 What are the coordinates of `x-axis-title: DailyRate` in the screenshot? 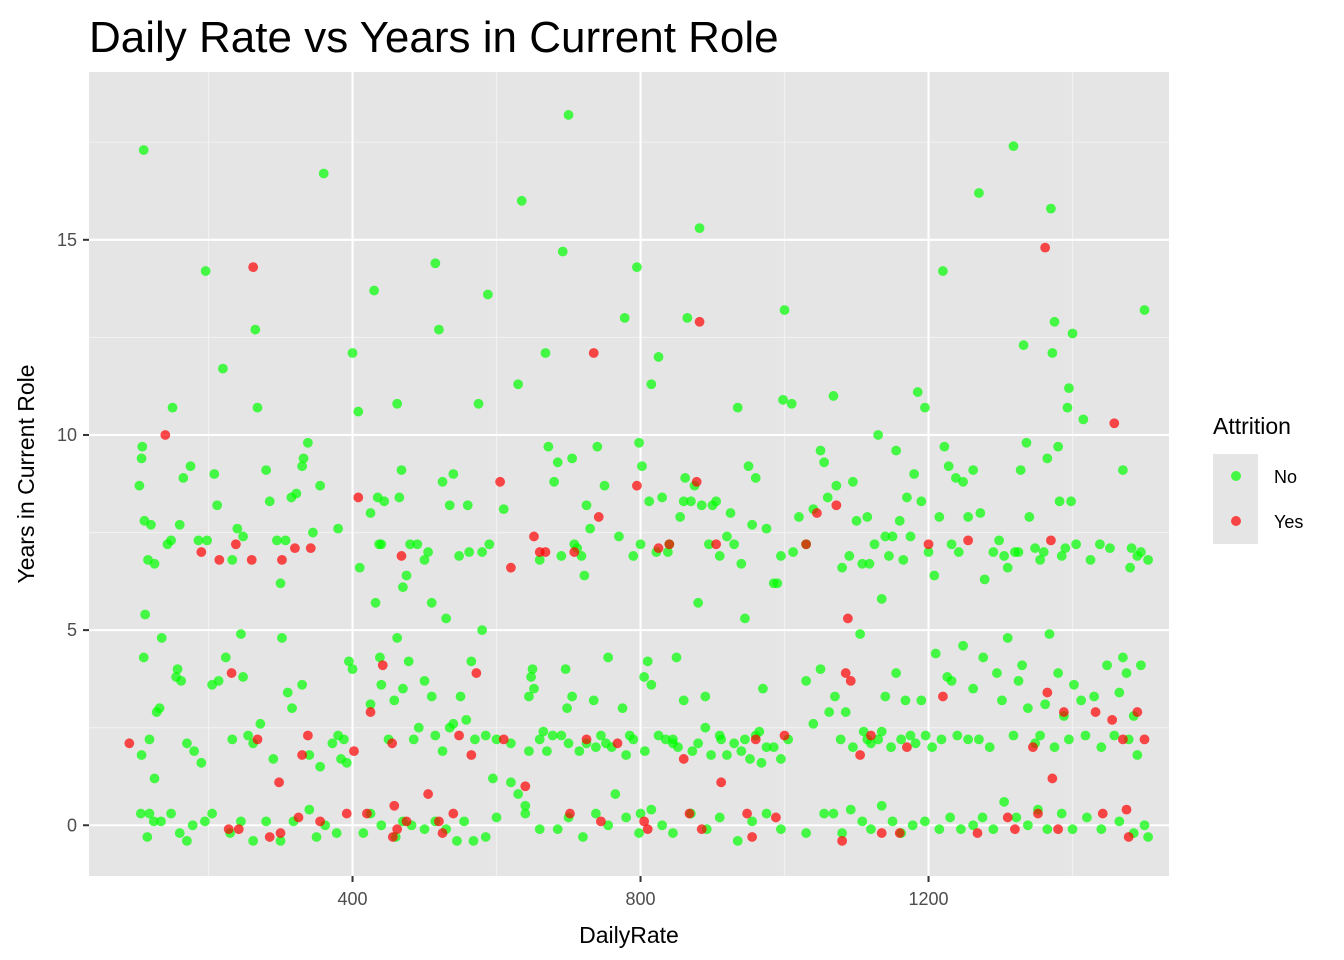 It's located at (629, 935).